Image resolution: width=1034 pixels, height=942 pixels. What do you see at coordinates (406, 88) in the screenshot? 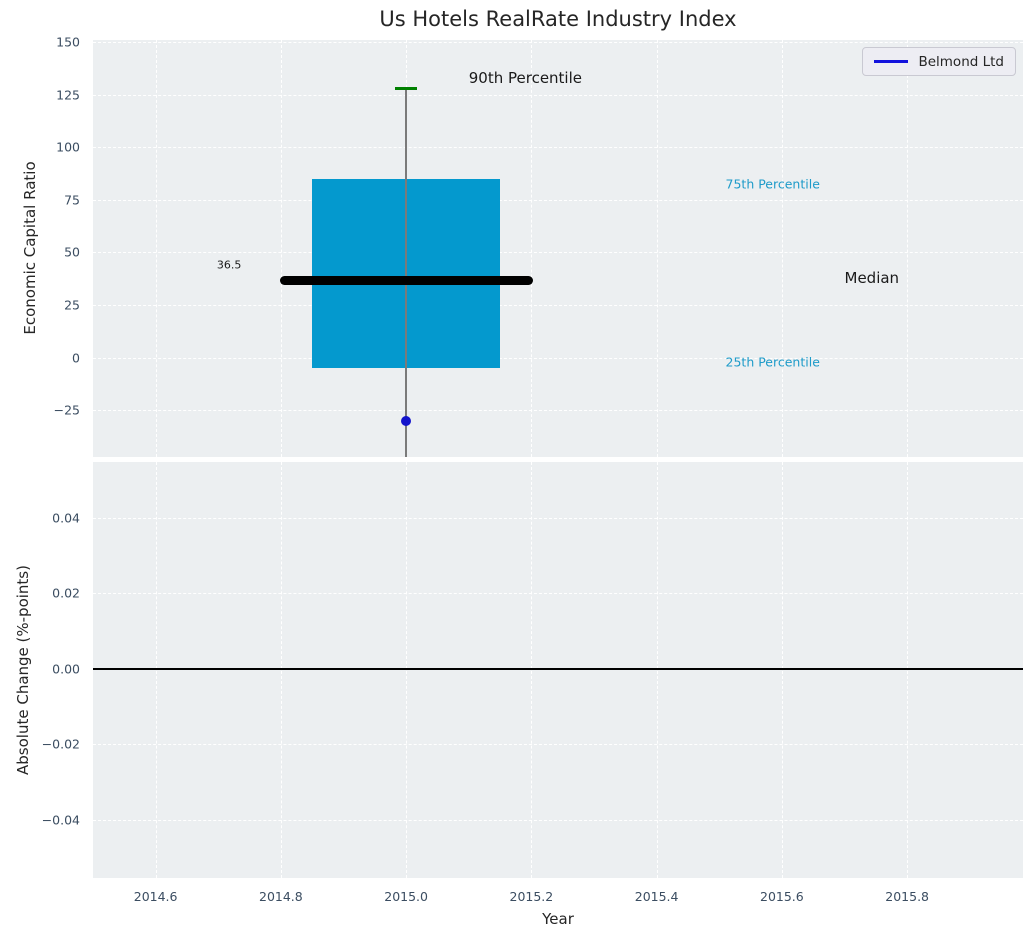
I see `whisker-cap-90th-percentile` at bounding box center [406, 88].